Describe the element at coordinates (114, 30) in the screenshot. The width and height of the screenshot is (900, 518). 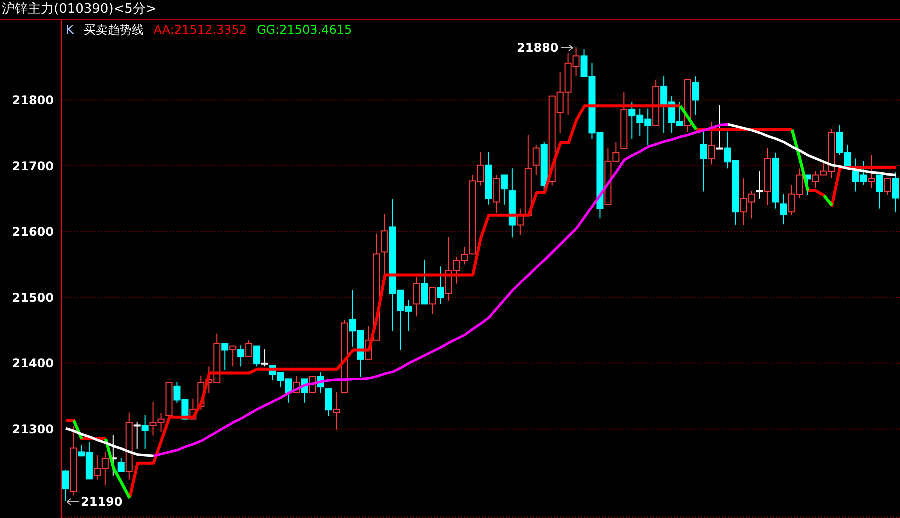
I see `chart-subtitle: 买卖趋势线` at that location.